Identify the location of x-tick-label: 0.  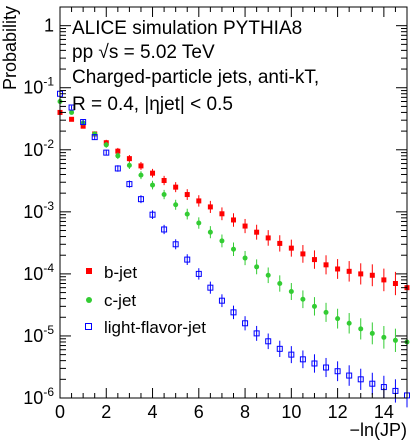
(60, 412).